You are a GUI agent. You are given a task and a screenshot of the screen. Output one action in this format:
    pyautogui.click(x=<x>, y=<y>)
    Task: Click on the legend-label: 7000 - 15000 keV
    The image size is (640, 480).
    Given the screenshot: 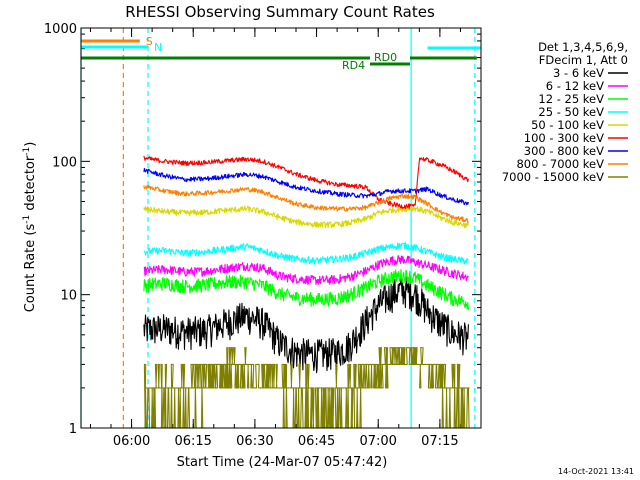 What is the action you would take?
    pyautogui.click(x=553, y=177)
    